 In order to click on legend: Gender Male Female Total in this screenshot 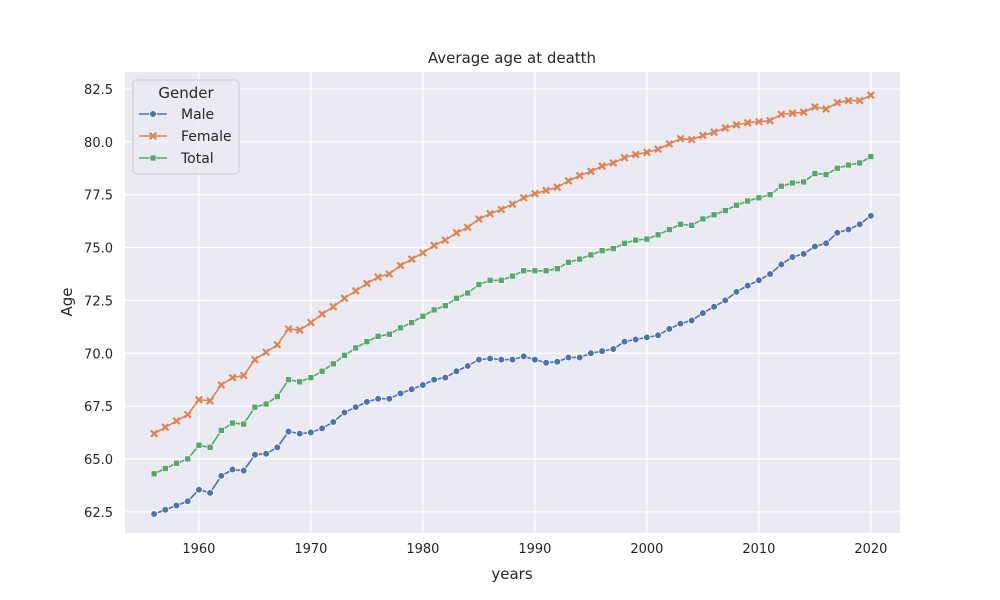, I will do `click(186, 127)`.